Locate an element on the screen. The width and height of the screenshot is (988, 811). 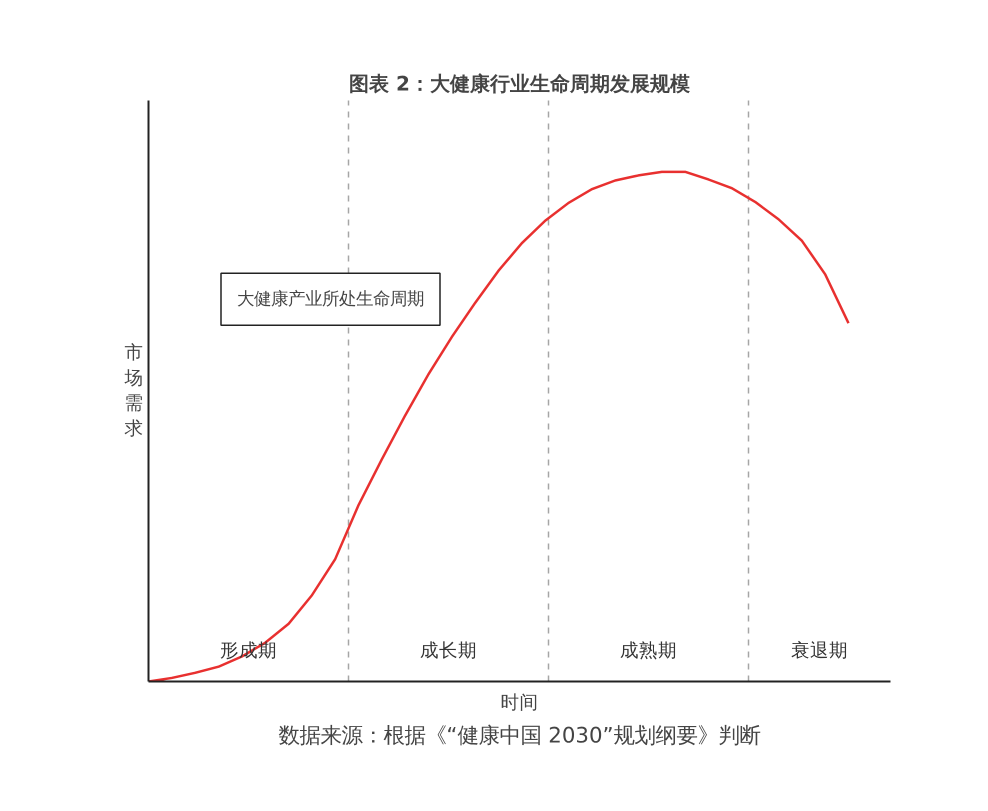
y-axis-title: 市场需求 is located at coordinates (134, 391).